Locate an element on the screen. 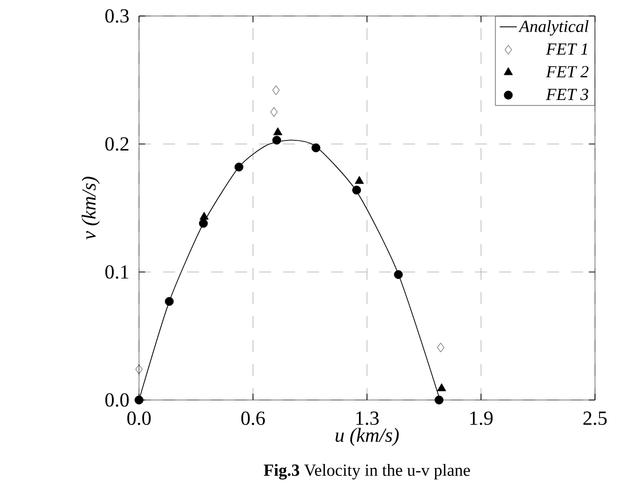 The height and width of the screenshot is (484, 623). y-tick-label: 0.1 is located at coordinates (116, 272).